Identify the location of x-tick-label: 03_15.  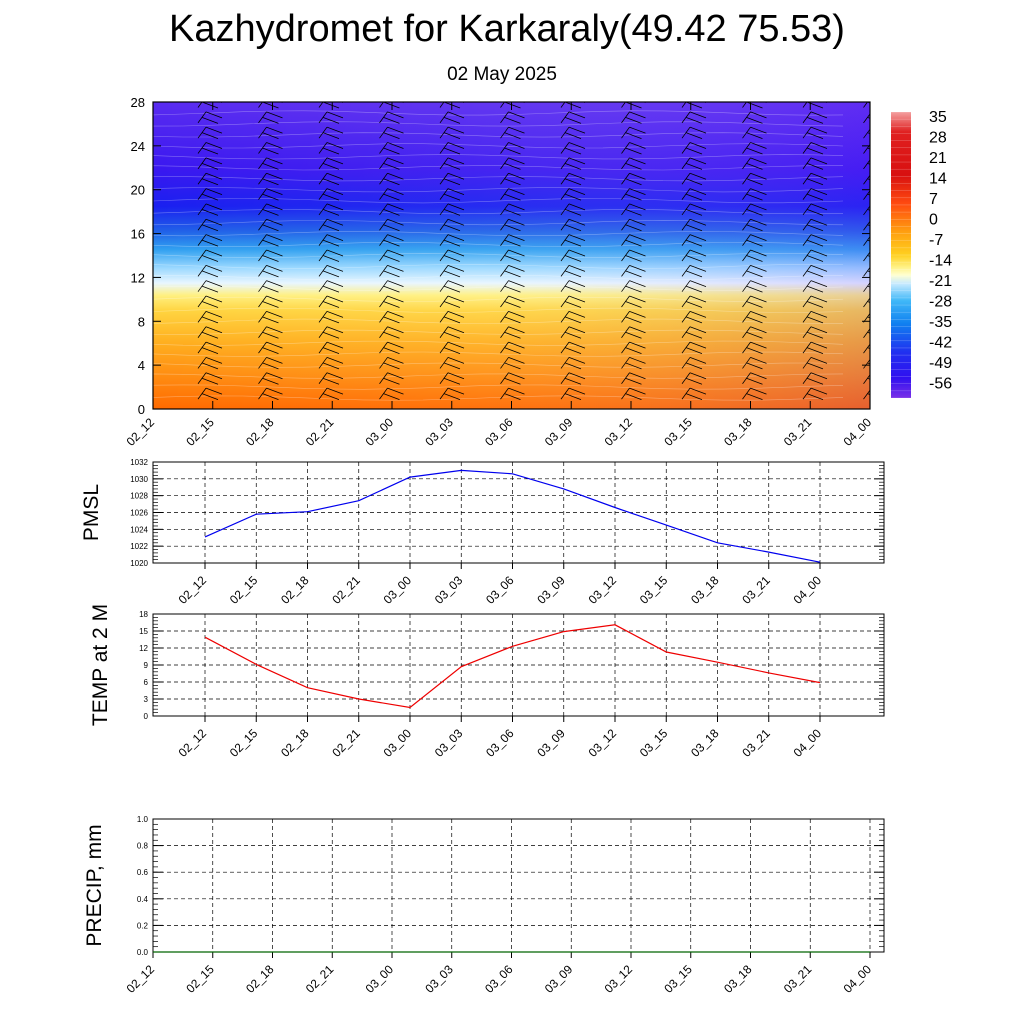
(654, 743).